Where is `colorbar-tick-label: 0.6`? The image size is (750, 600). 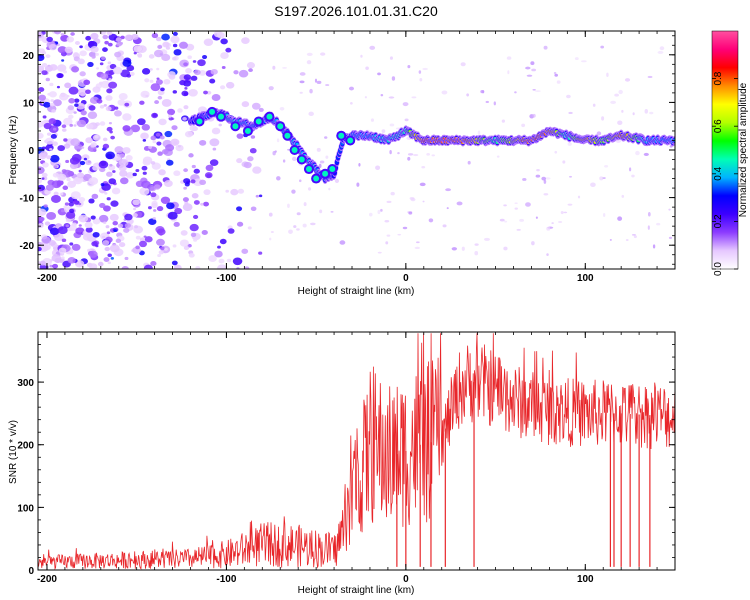 colorbar-tick-label: 0.6 is located at coordinates (718, 126).